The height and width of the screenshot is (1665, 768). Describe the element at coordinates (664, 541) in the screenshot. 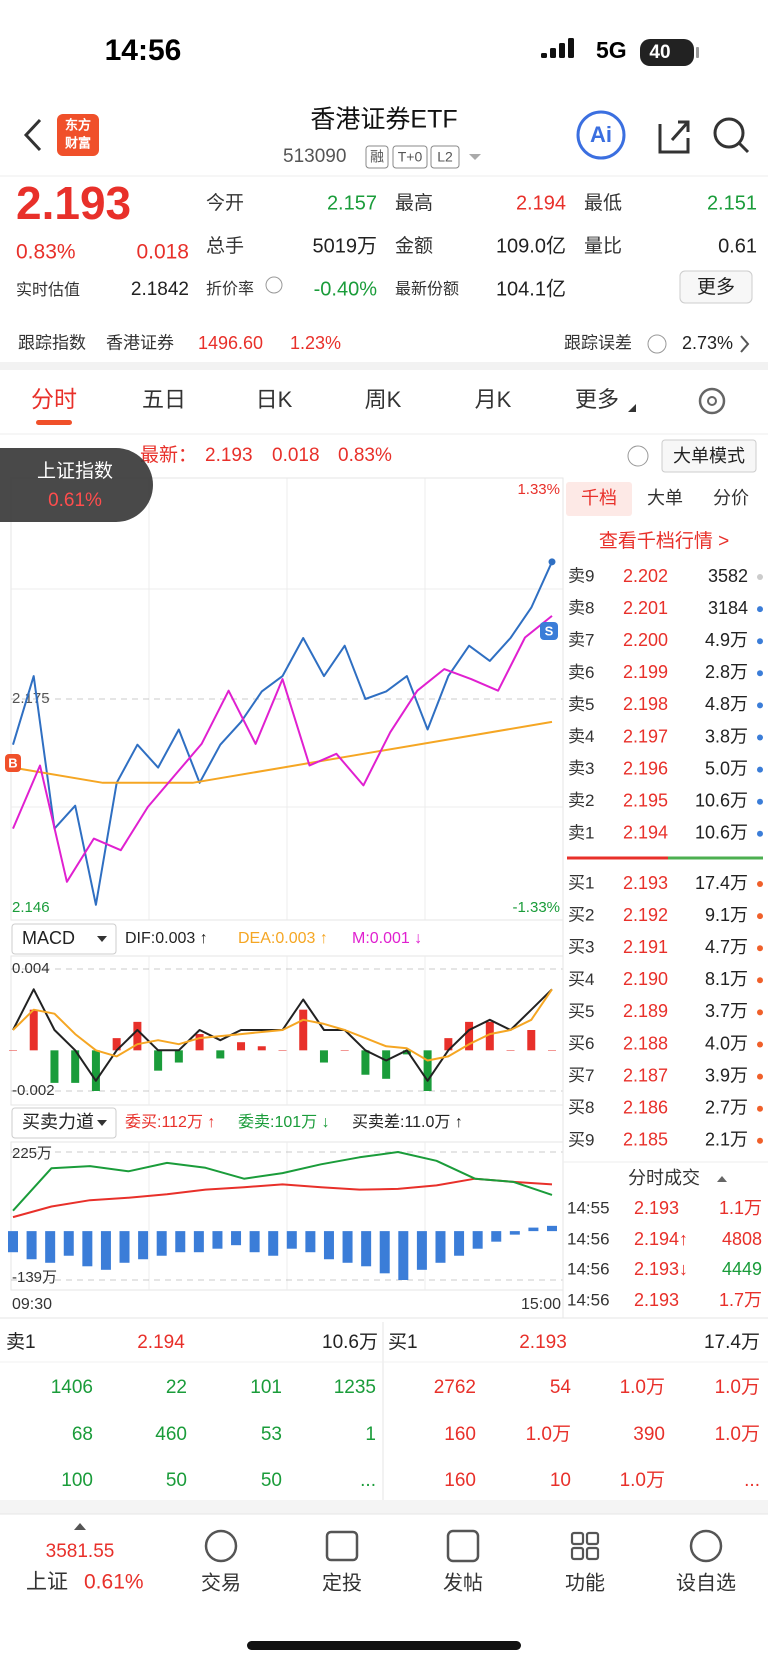

I see `book-link: 查看千档行情 >` at that location.